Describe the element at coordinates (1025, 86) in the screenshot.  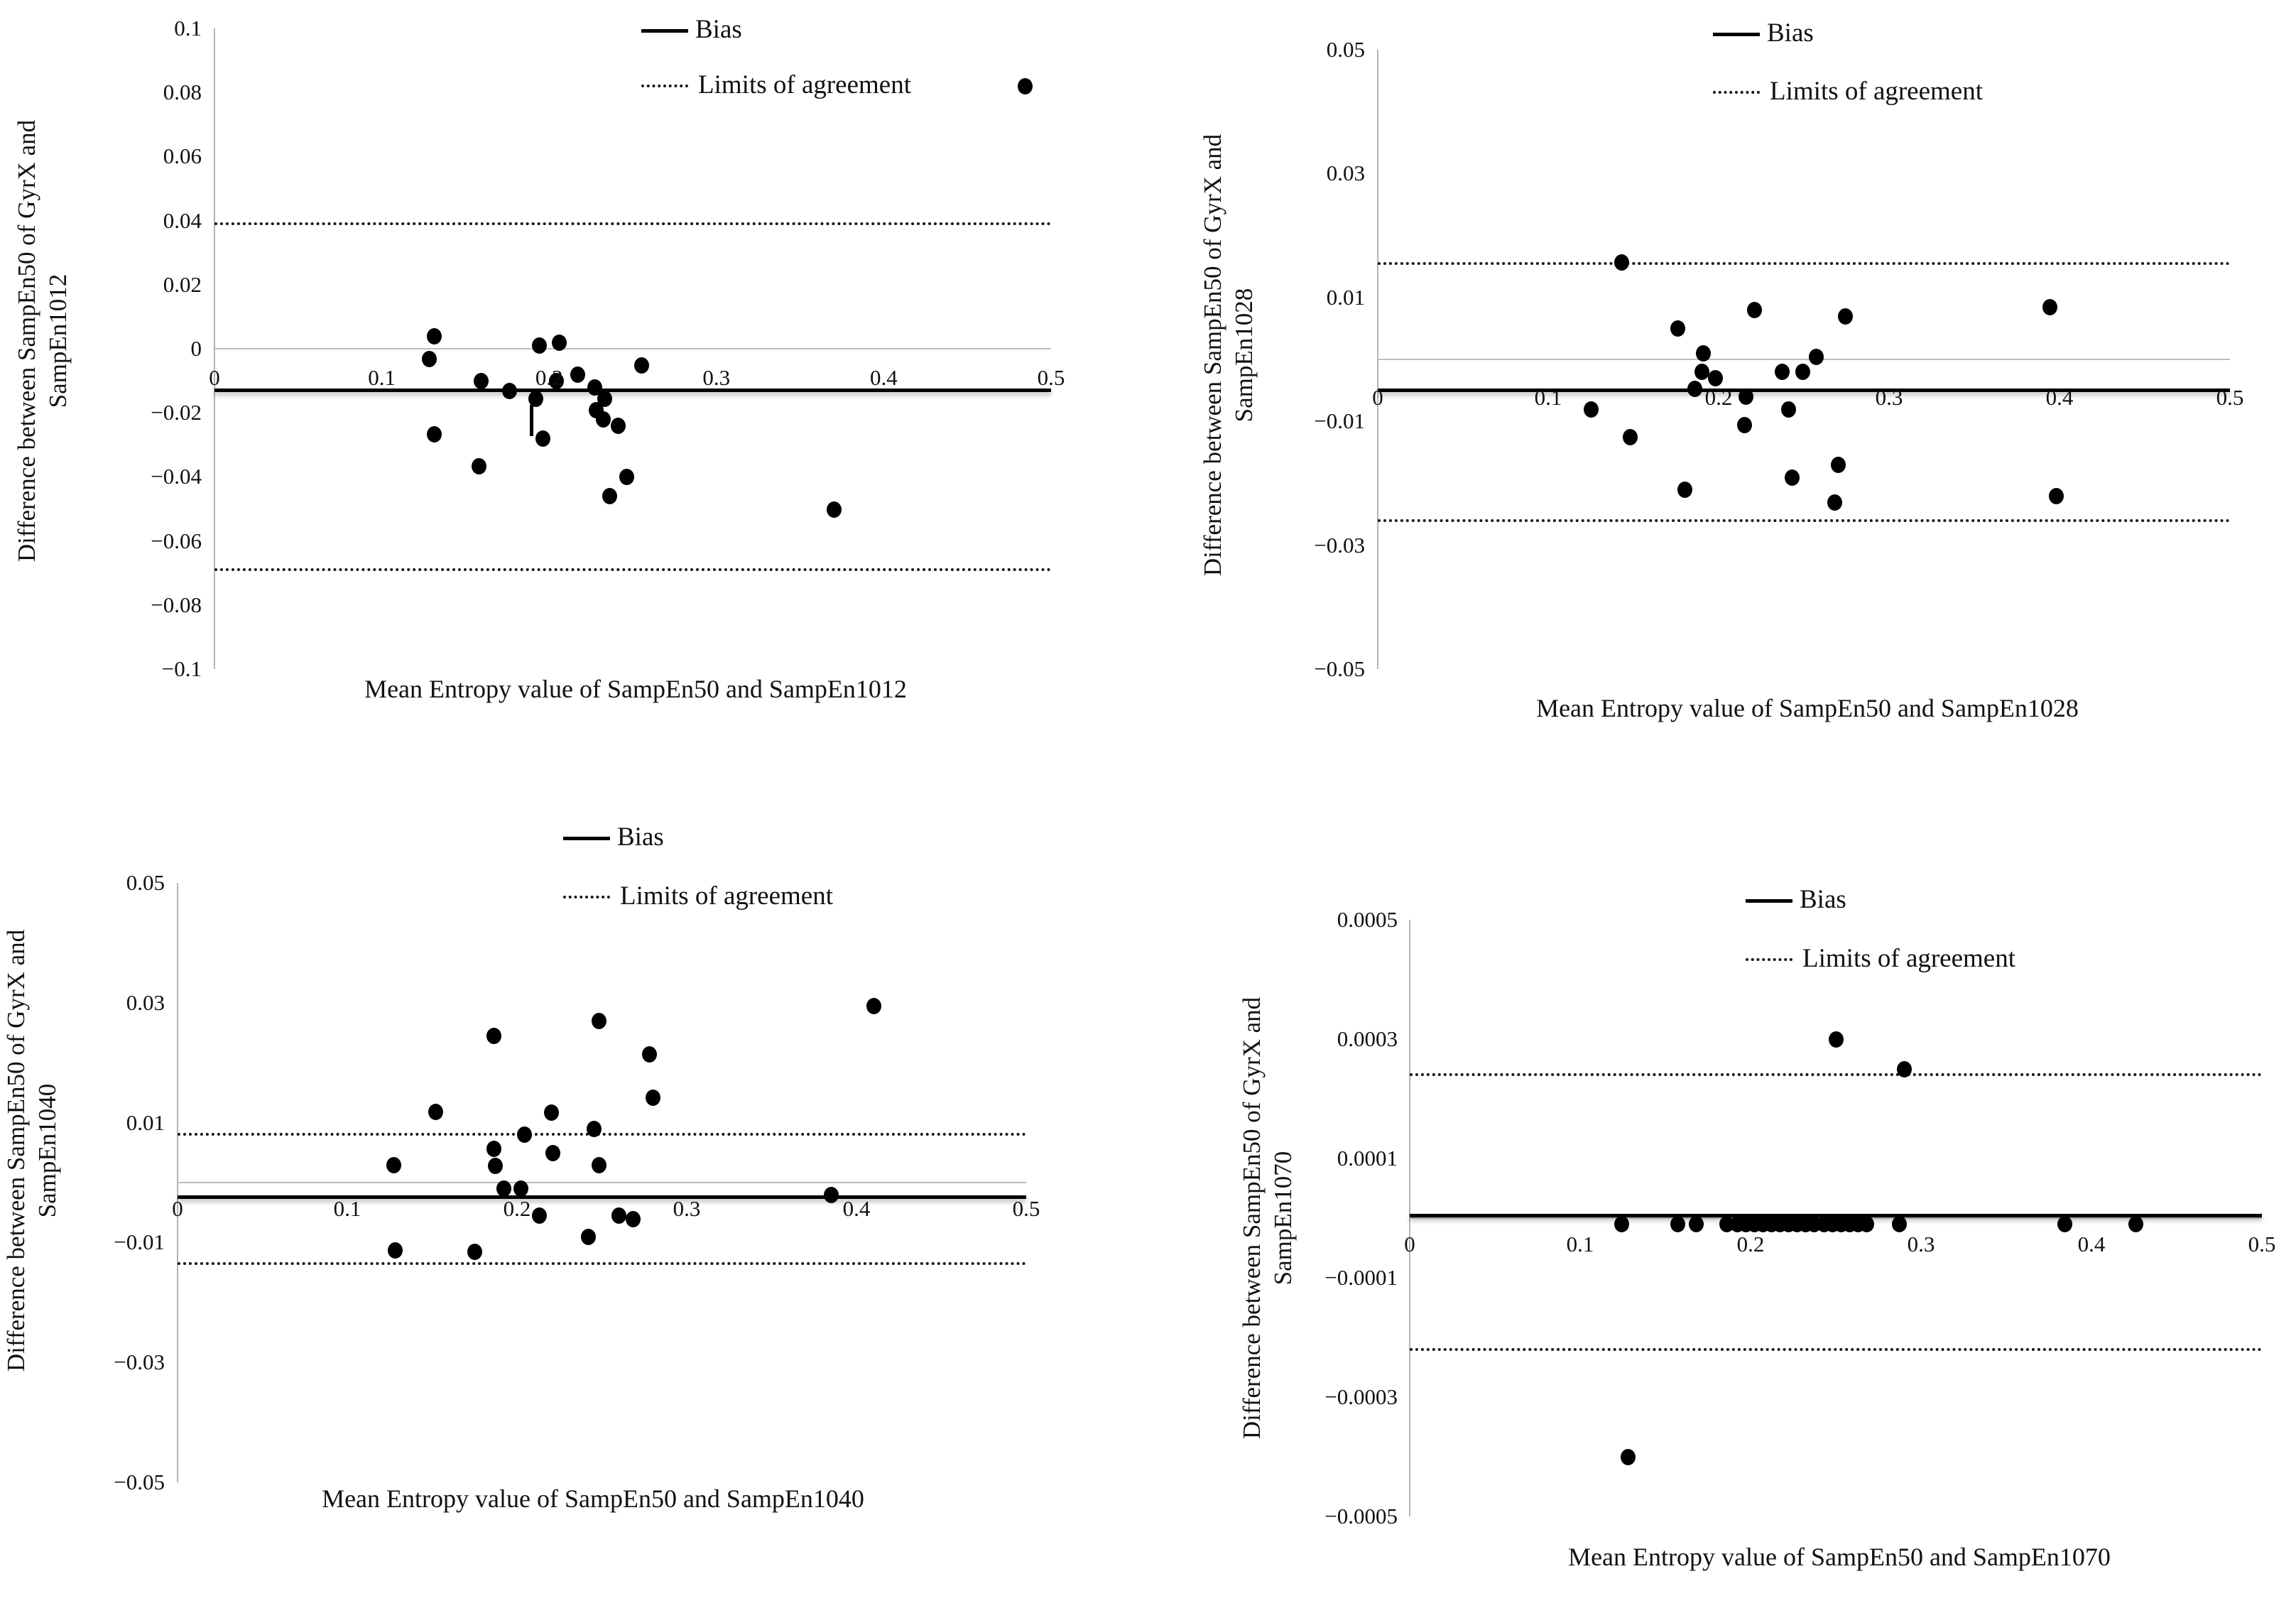
I see `legend-point-marker` at that location.